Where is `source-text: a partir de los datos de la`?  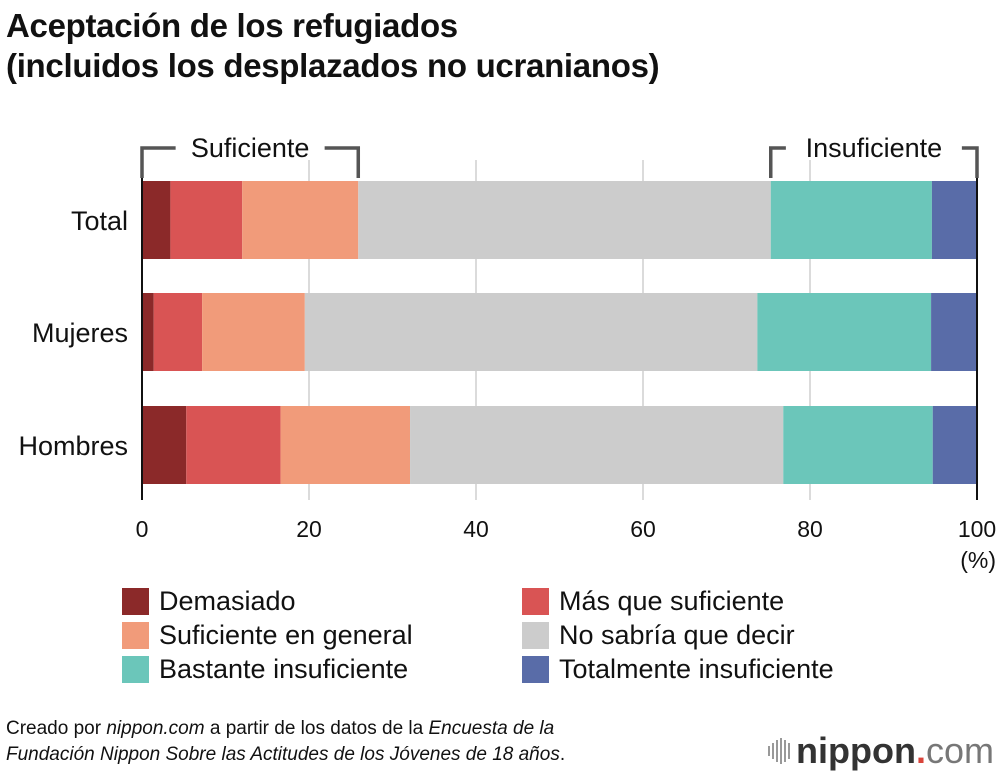 source-text: a partir de los datos de la is located at coordinates (316, 728).